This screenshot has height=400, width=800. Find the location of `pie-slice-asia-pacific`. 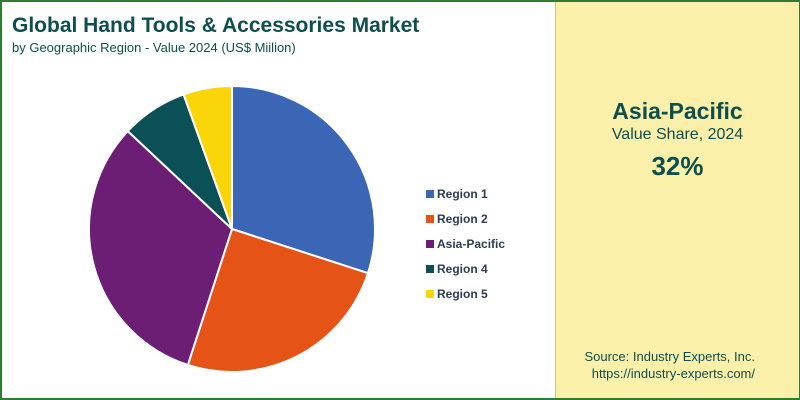

pie-slice-asia-pacific is located at coordinates (161, 248).